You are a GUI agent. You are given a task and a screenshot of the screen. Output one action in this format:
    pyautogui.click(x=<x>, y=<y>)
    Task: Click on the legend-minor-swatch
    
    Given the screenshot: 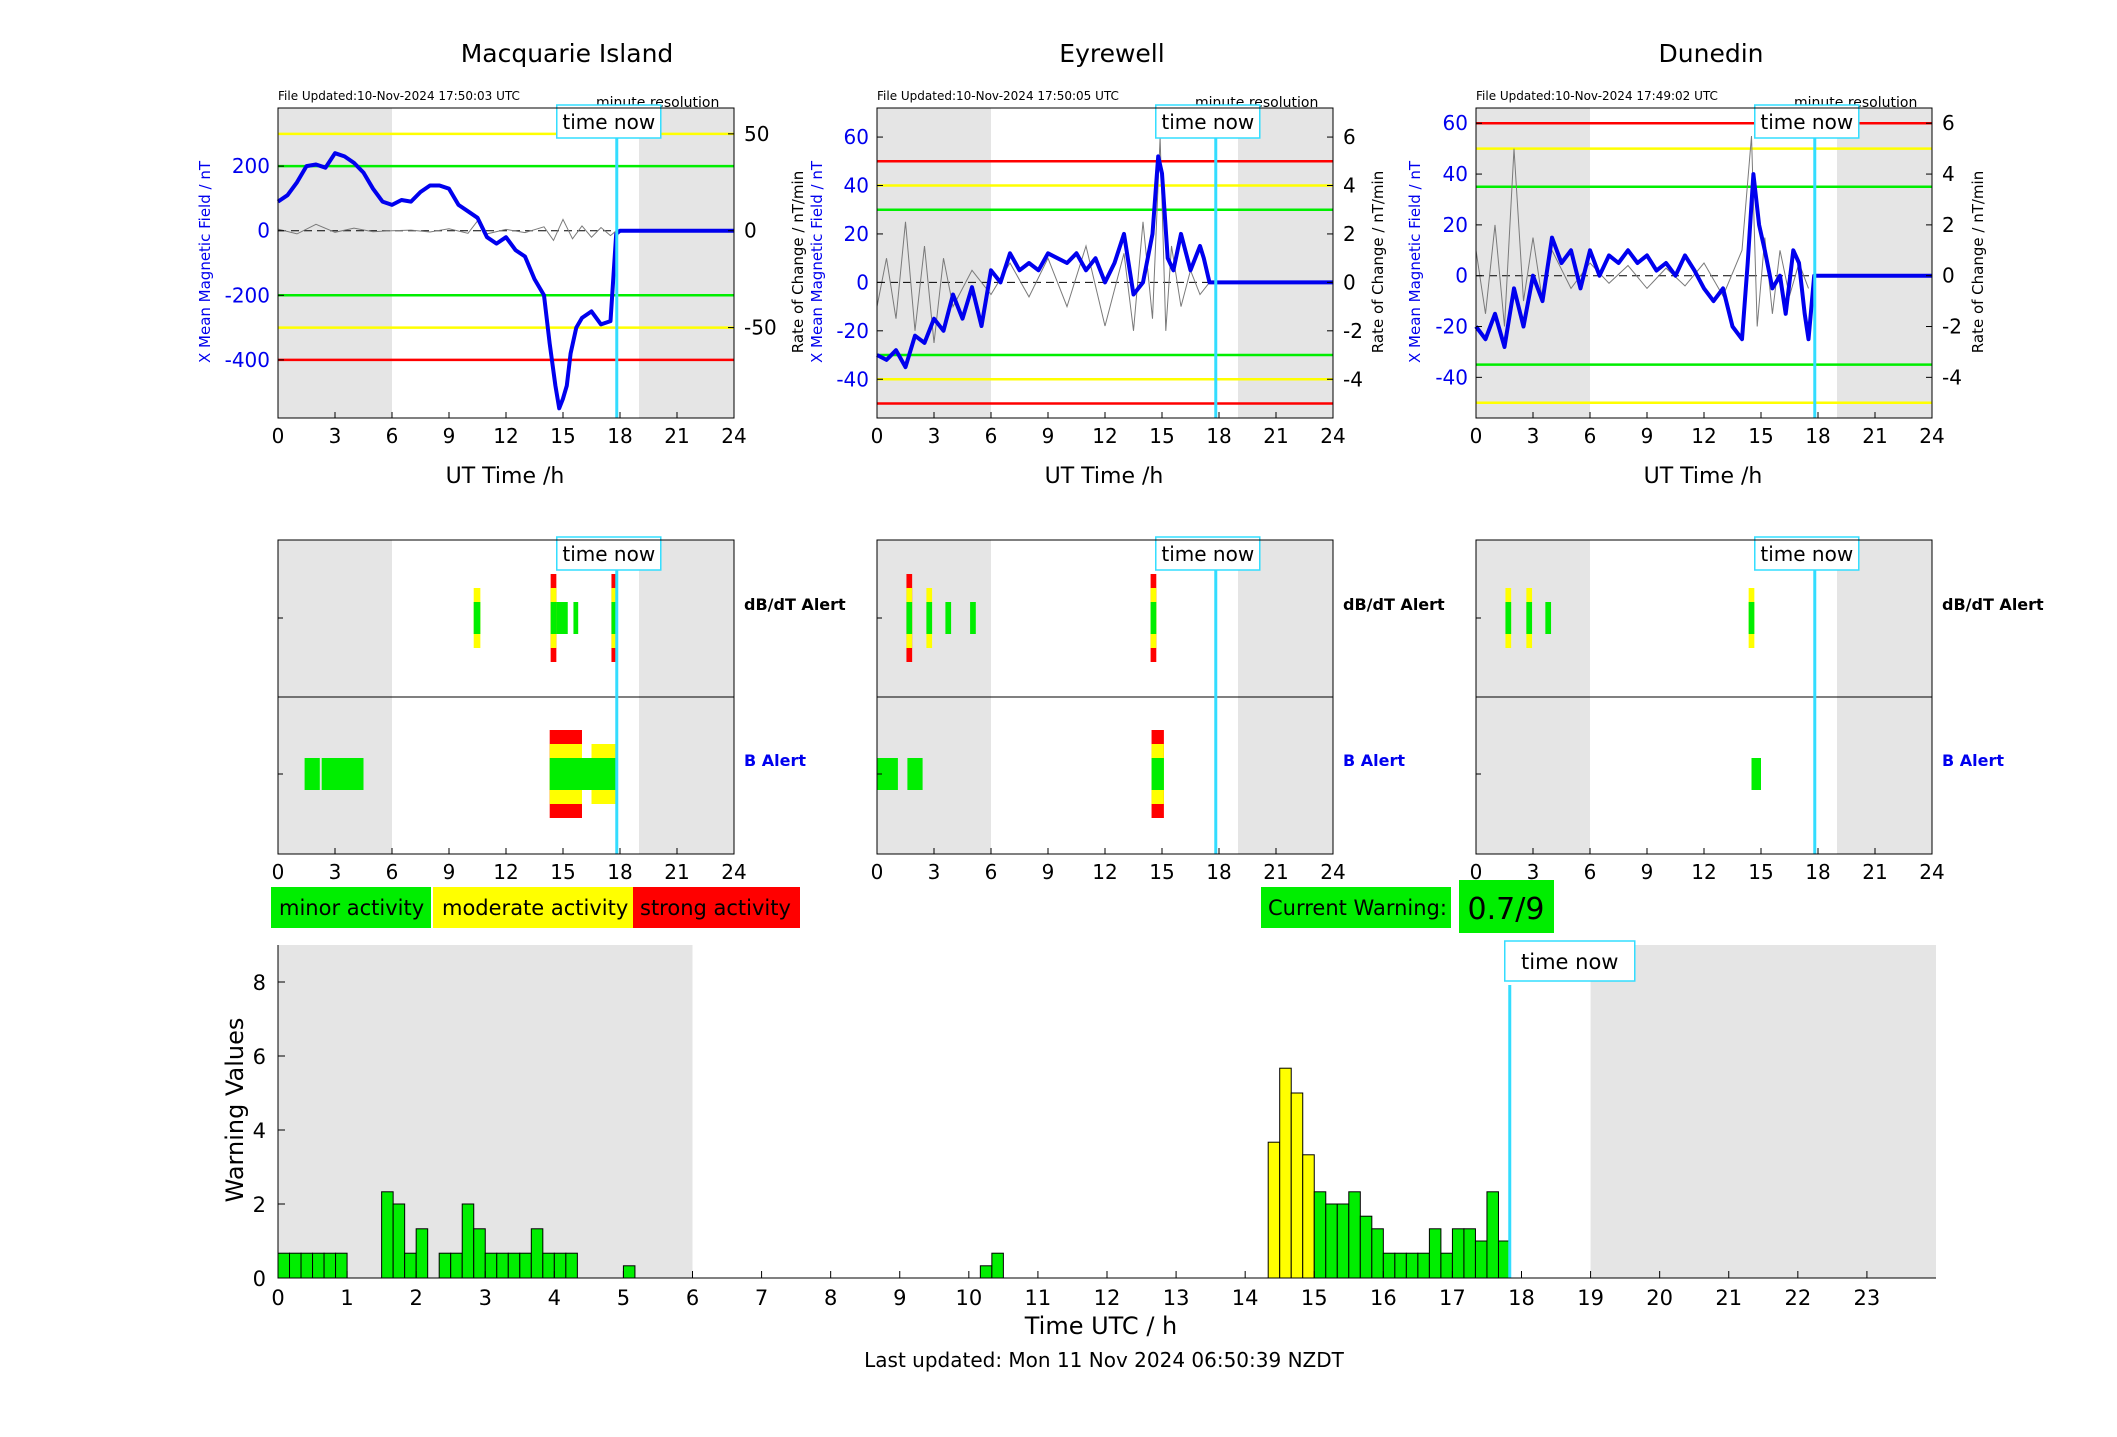 What is the action you would take?
    pyautogui.click(x=351, y=907)
    